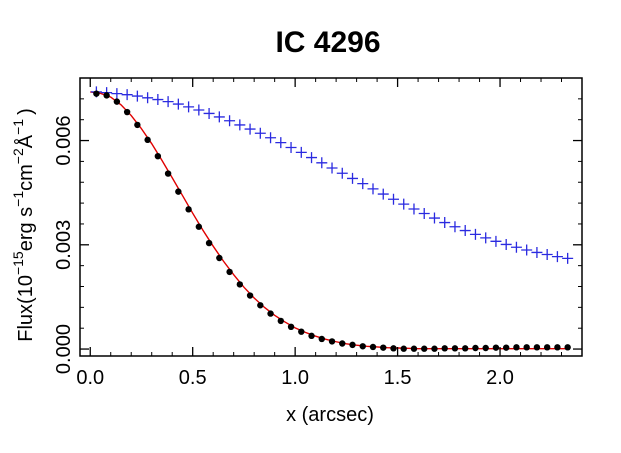  What do you see at coordinates (25, 141) in the screenshot?
I see `y-label-unit3: Å` at bounding box center [25, 141].